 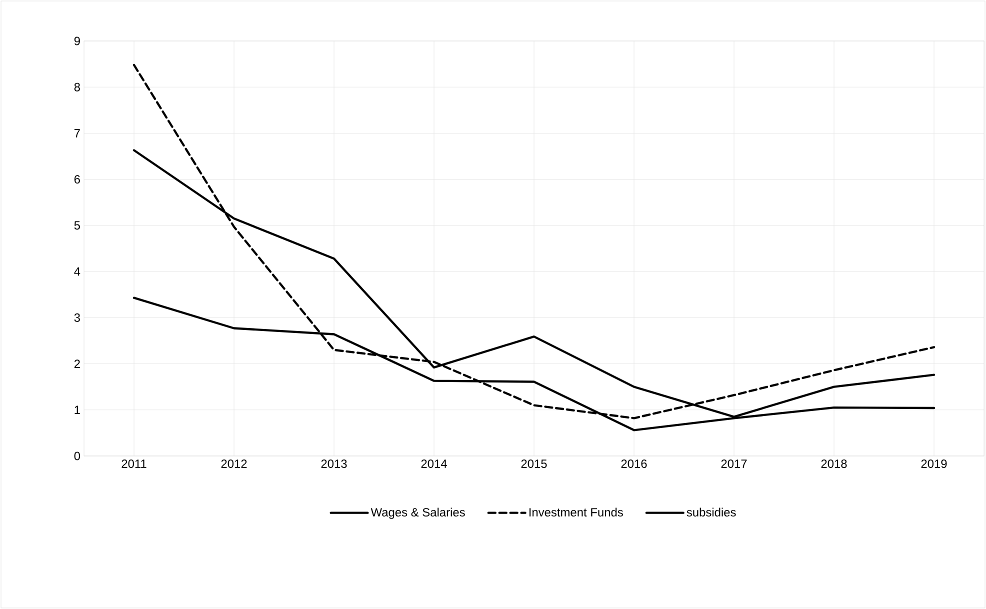 I want to click on x-tick-label: 2018, so click(x=834, y=464).